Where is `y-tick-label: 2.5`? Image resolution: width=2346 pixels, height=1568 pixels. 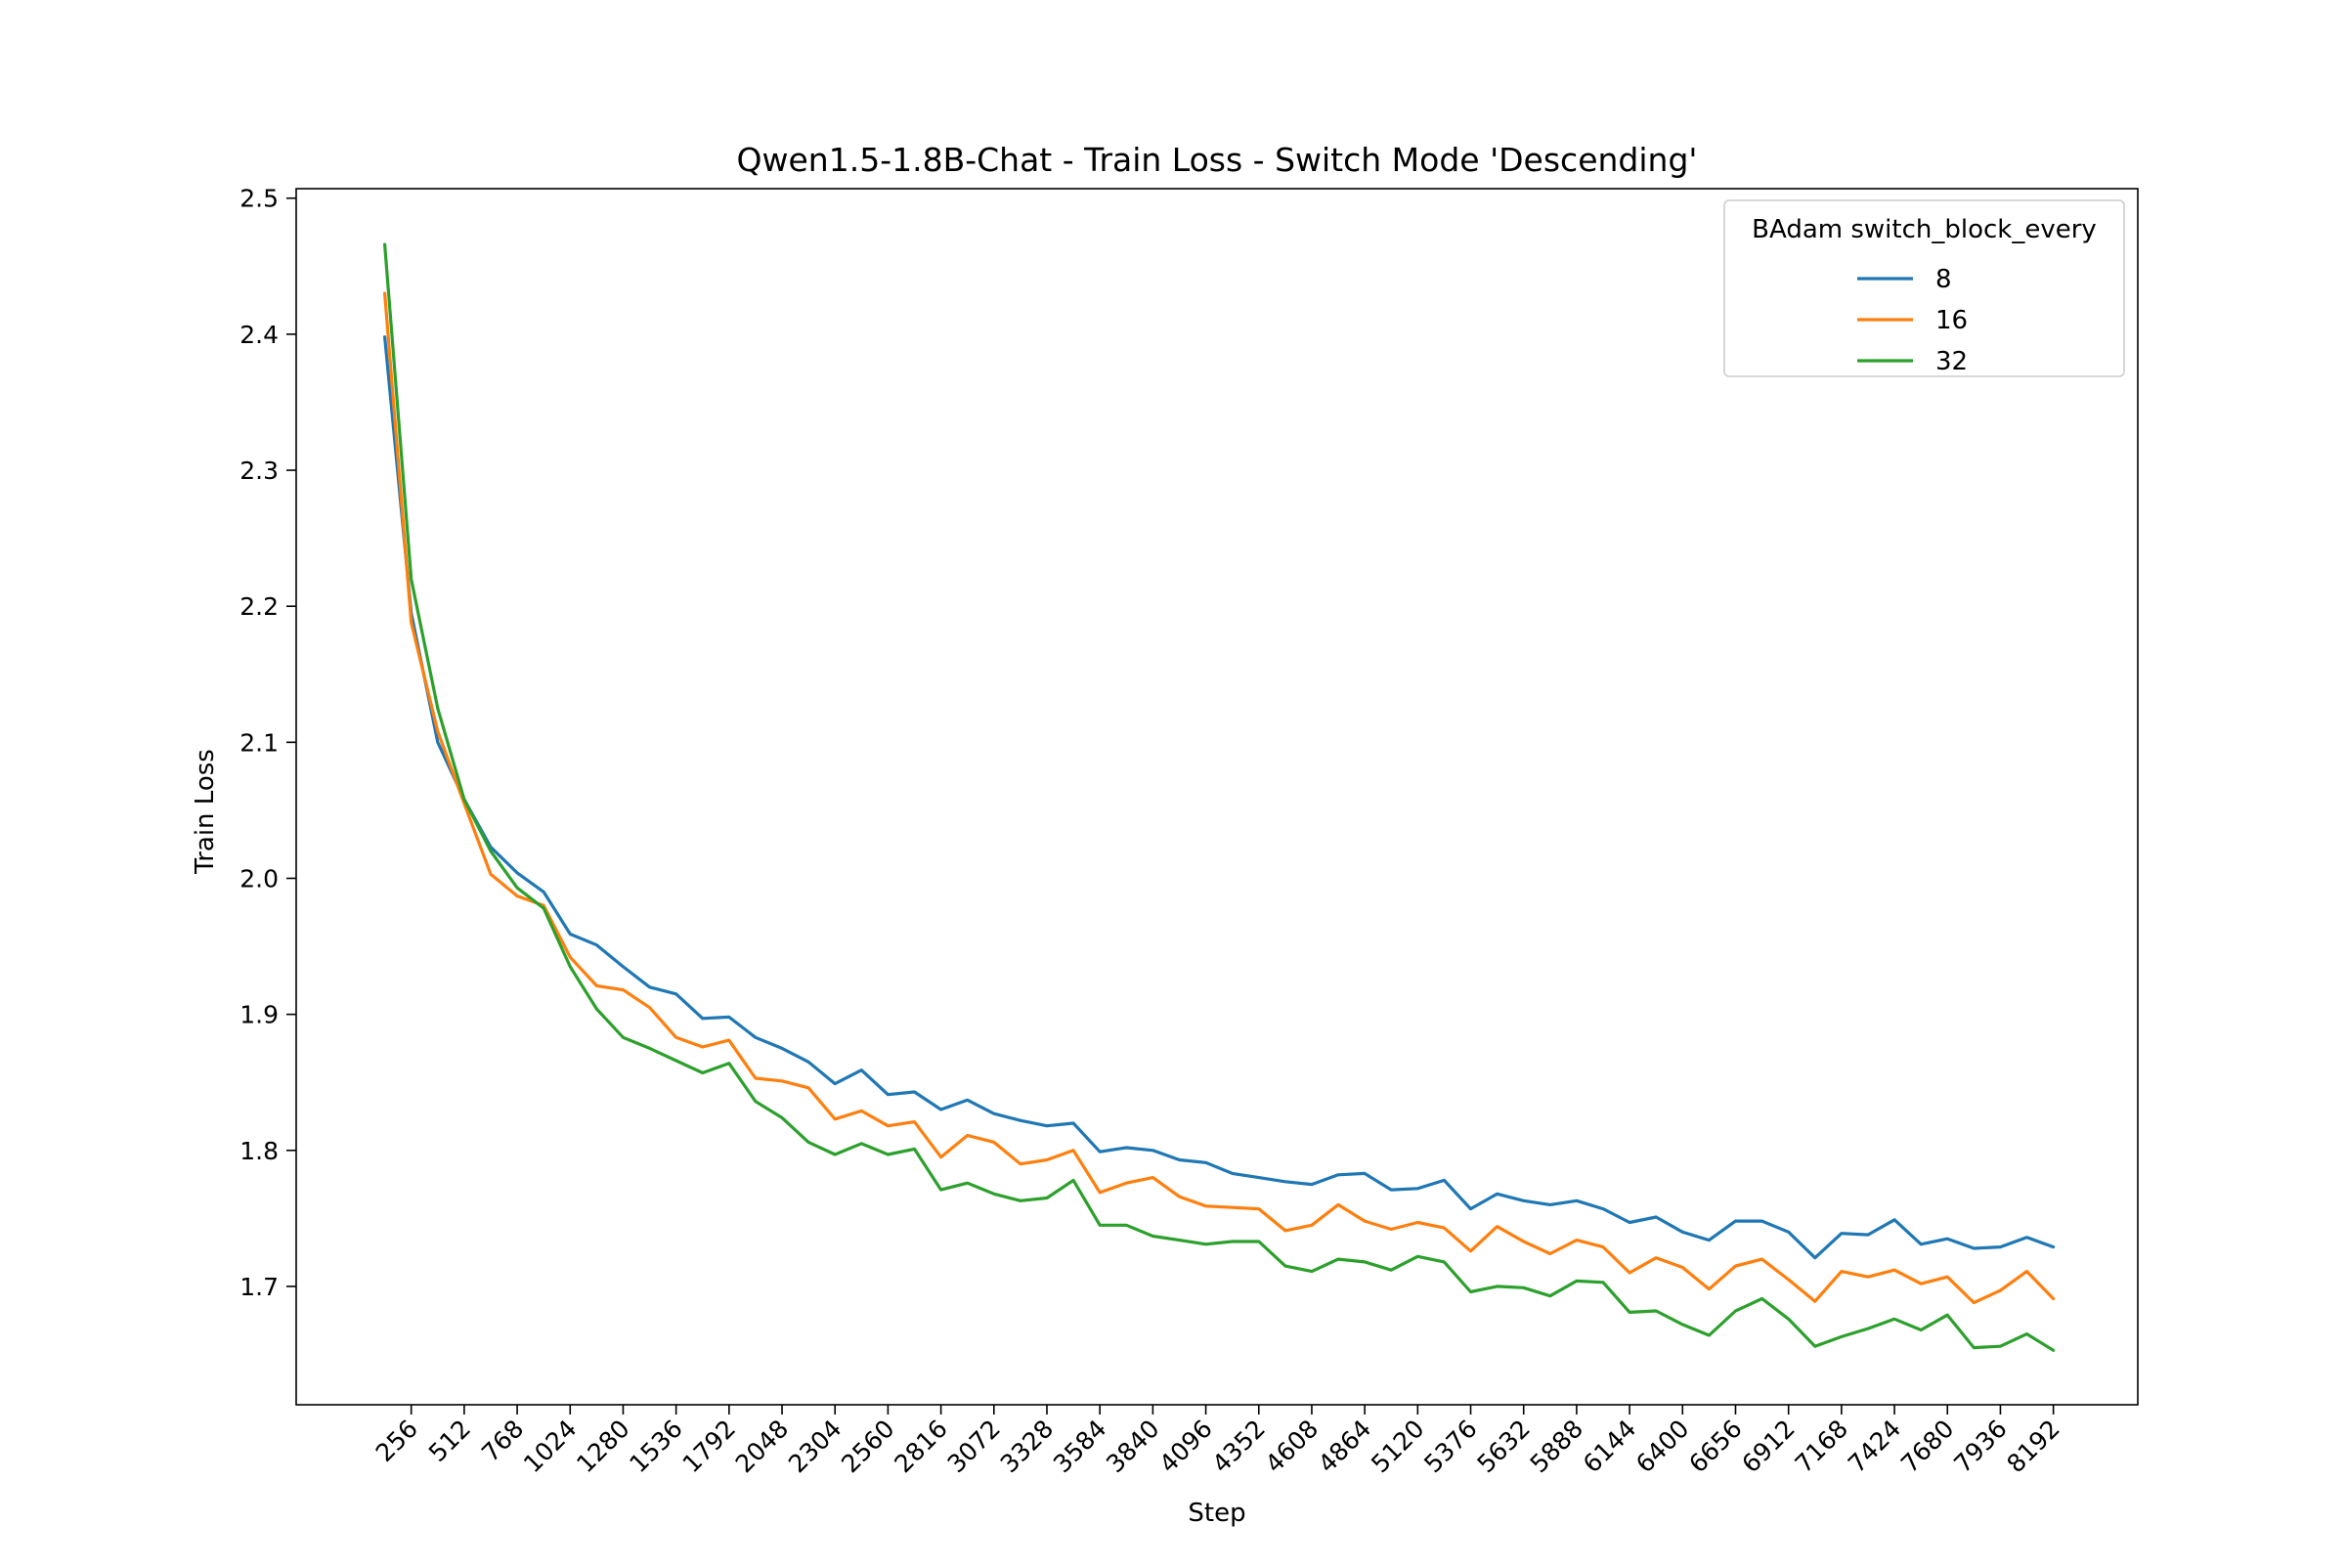
y-tick-label: 2.5 is located at coordinates (259, 199).